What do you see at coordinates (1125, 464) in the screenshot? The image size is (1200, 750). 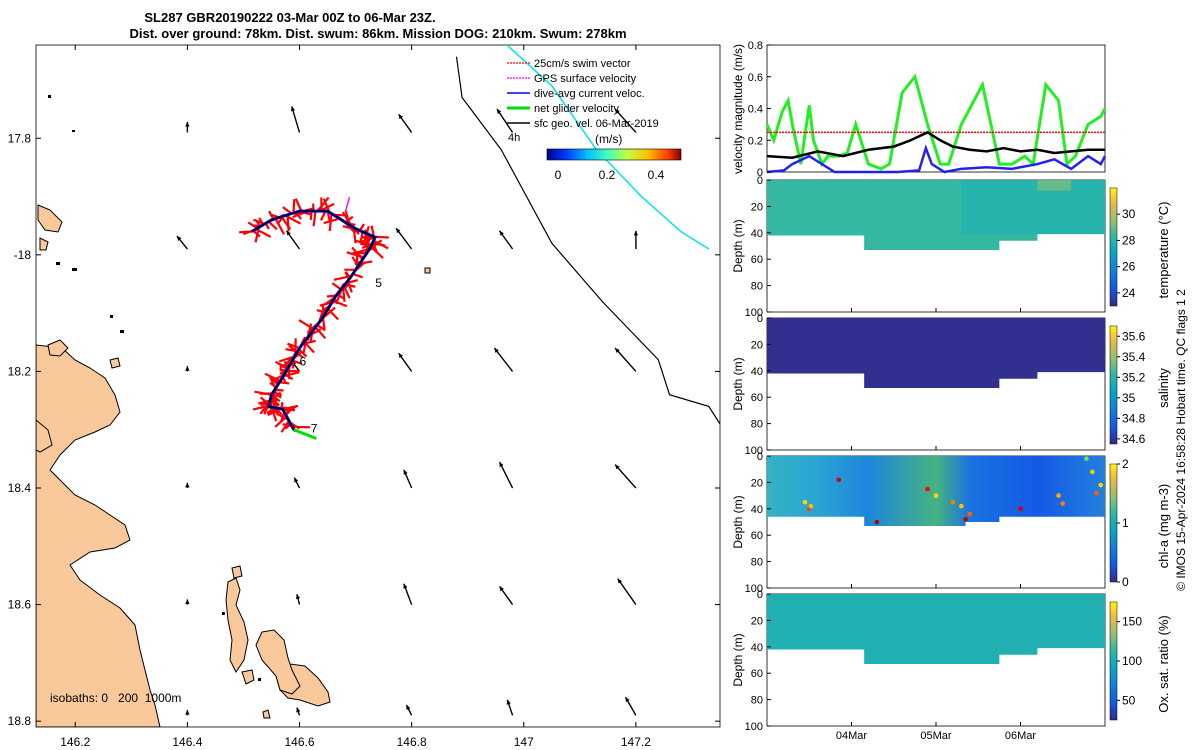 I see `colorbar-tick-label: 2` at bounding box center [1125, 464].